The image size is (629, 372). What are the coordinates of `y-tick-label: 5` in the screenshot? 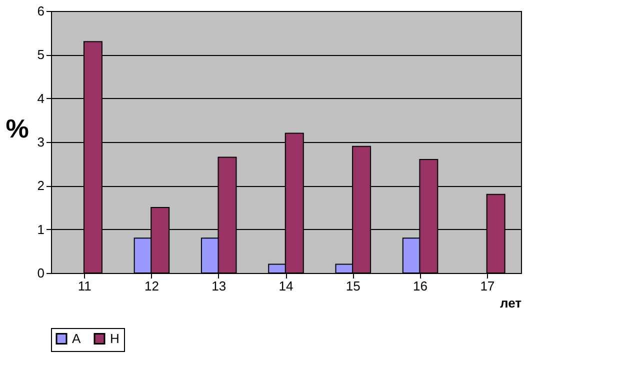 It's located at (40, 54).